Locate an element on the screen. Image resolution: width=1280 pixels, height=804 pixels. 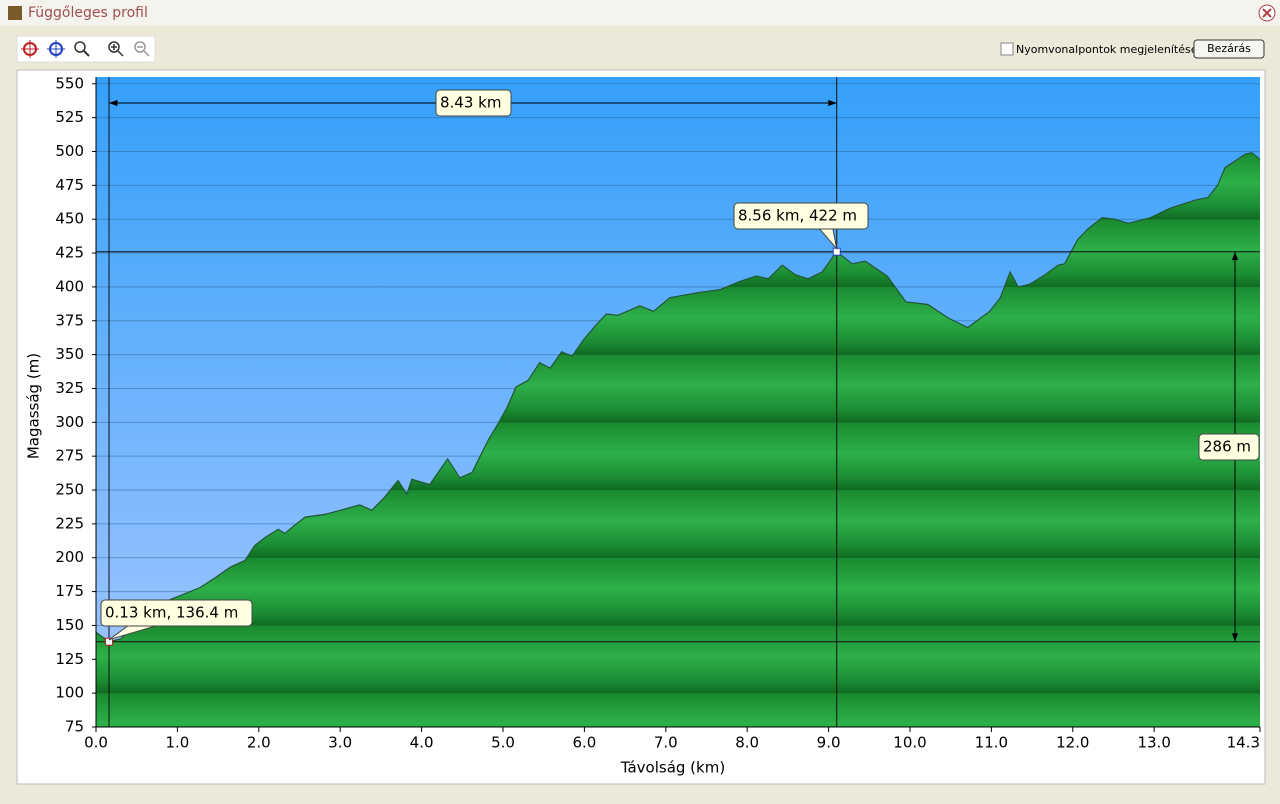
x-tick-label: 9.0 is located at coordinates (829, 743).